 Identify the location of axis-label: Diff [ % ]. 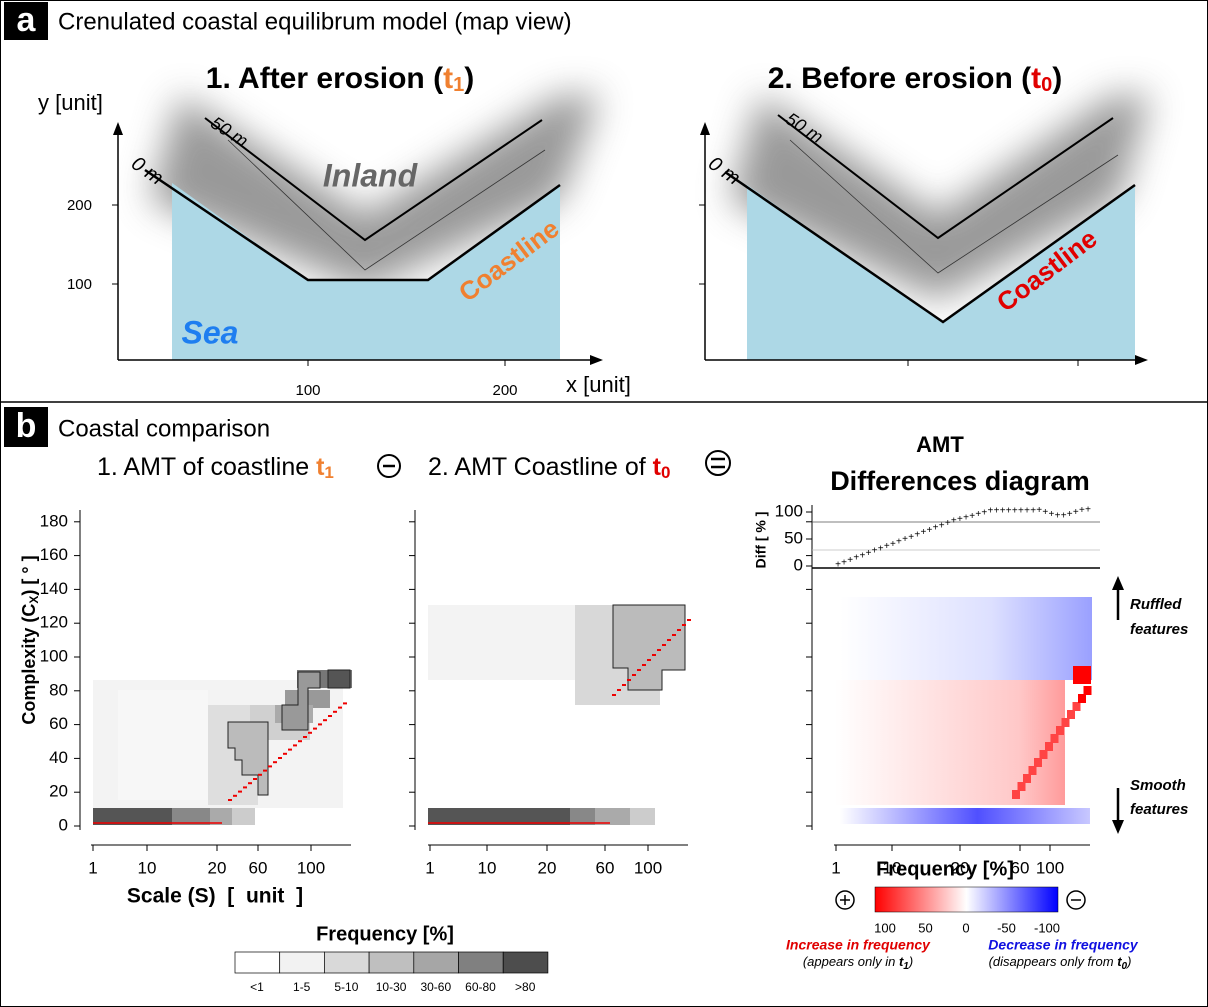
(761, 540).